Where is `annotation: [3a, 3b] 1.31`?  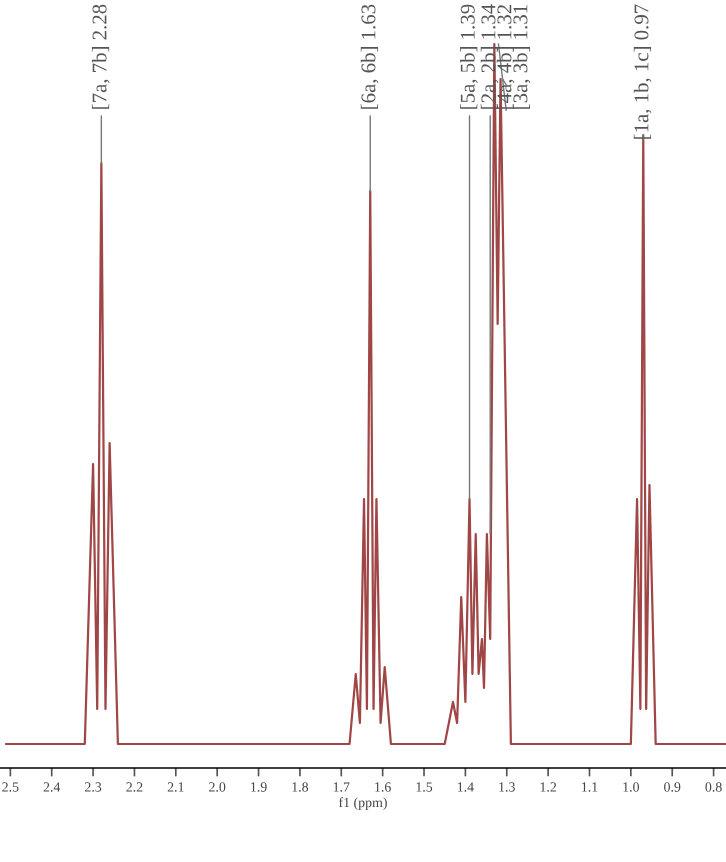 annotation: [3a, 3b] 1.31 is located at coordinates (521, 57).